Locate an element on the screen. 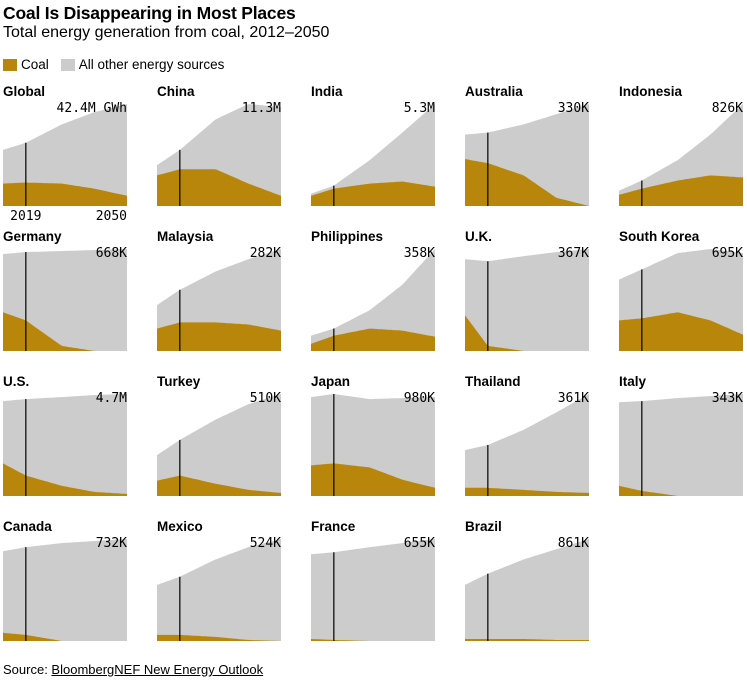 This screenshot has height=686, width=747. panel-name-china: China is located at coordinates (176, 91).